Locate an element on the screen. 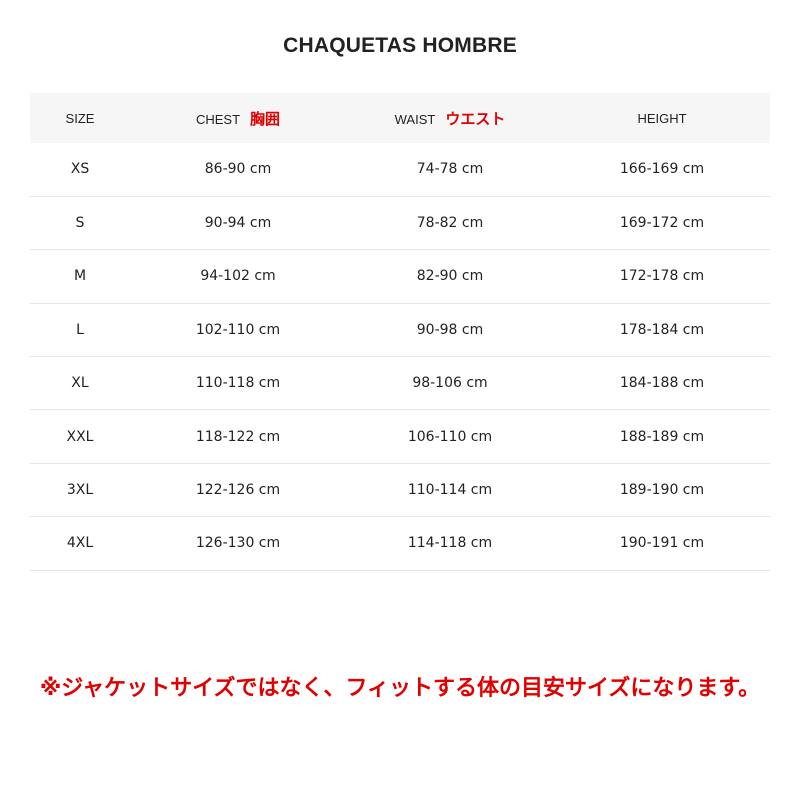  size-cell: XXL is located at coordinates (80, 436).